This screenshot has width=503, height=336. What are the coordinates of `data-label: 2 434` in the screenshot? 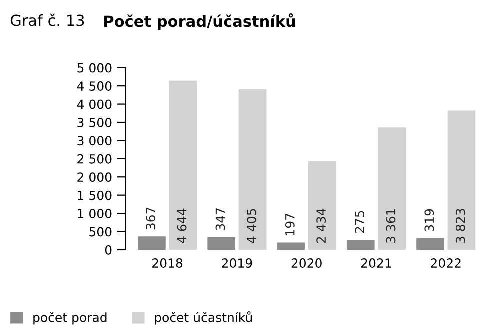 It's located at (321, 226).